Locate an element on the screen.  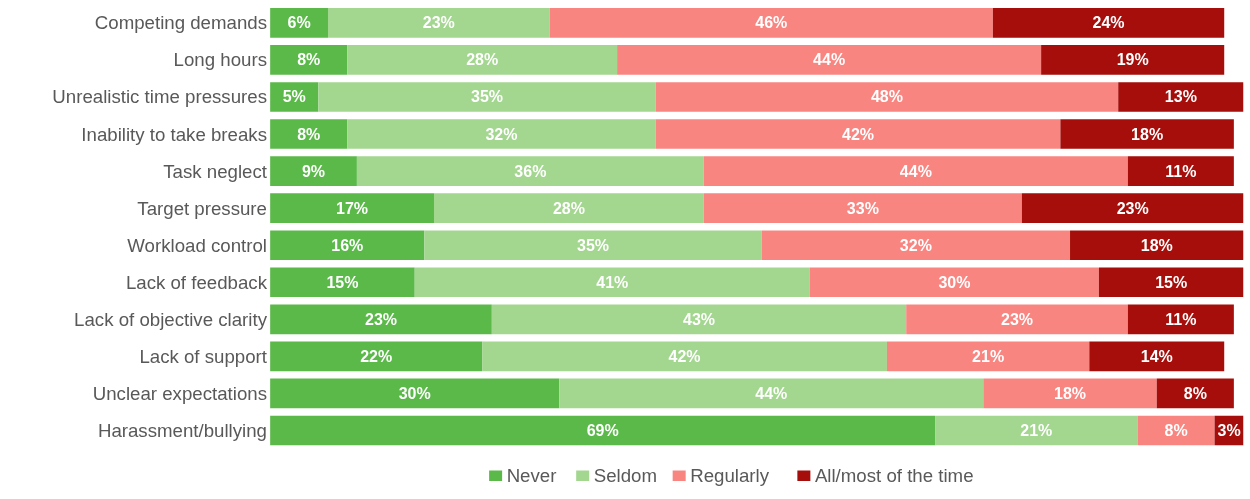
data-label: 3% is located at coordinates (1229, 430).